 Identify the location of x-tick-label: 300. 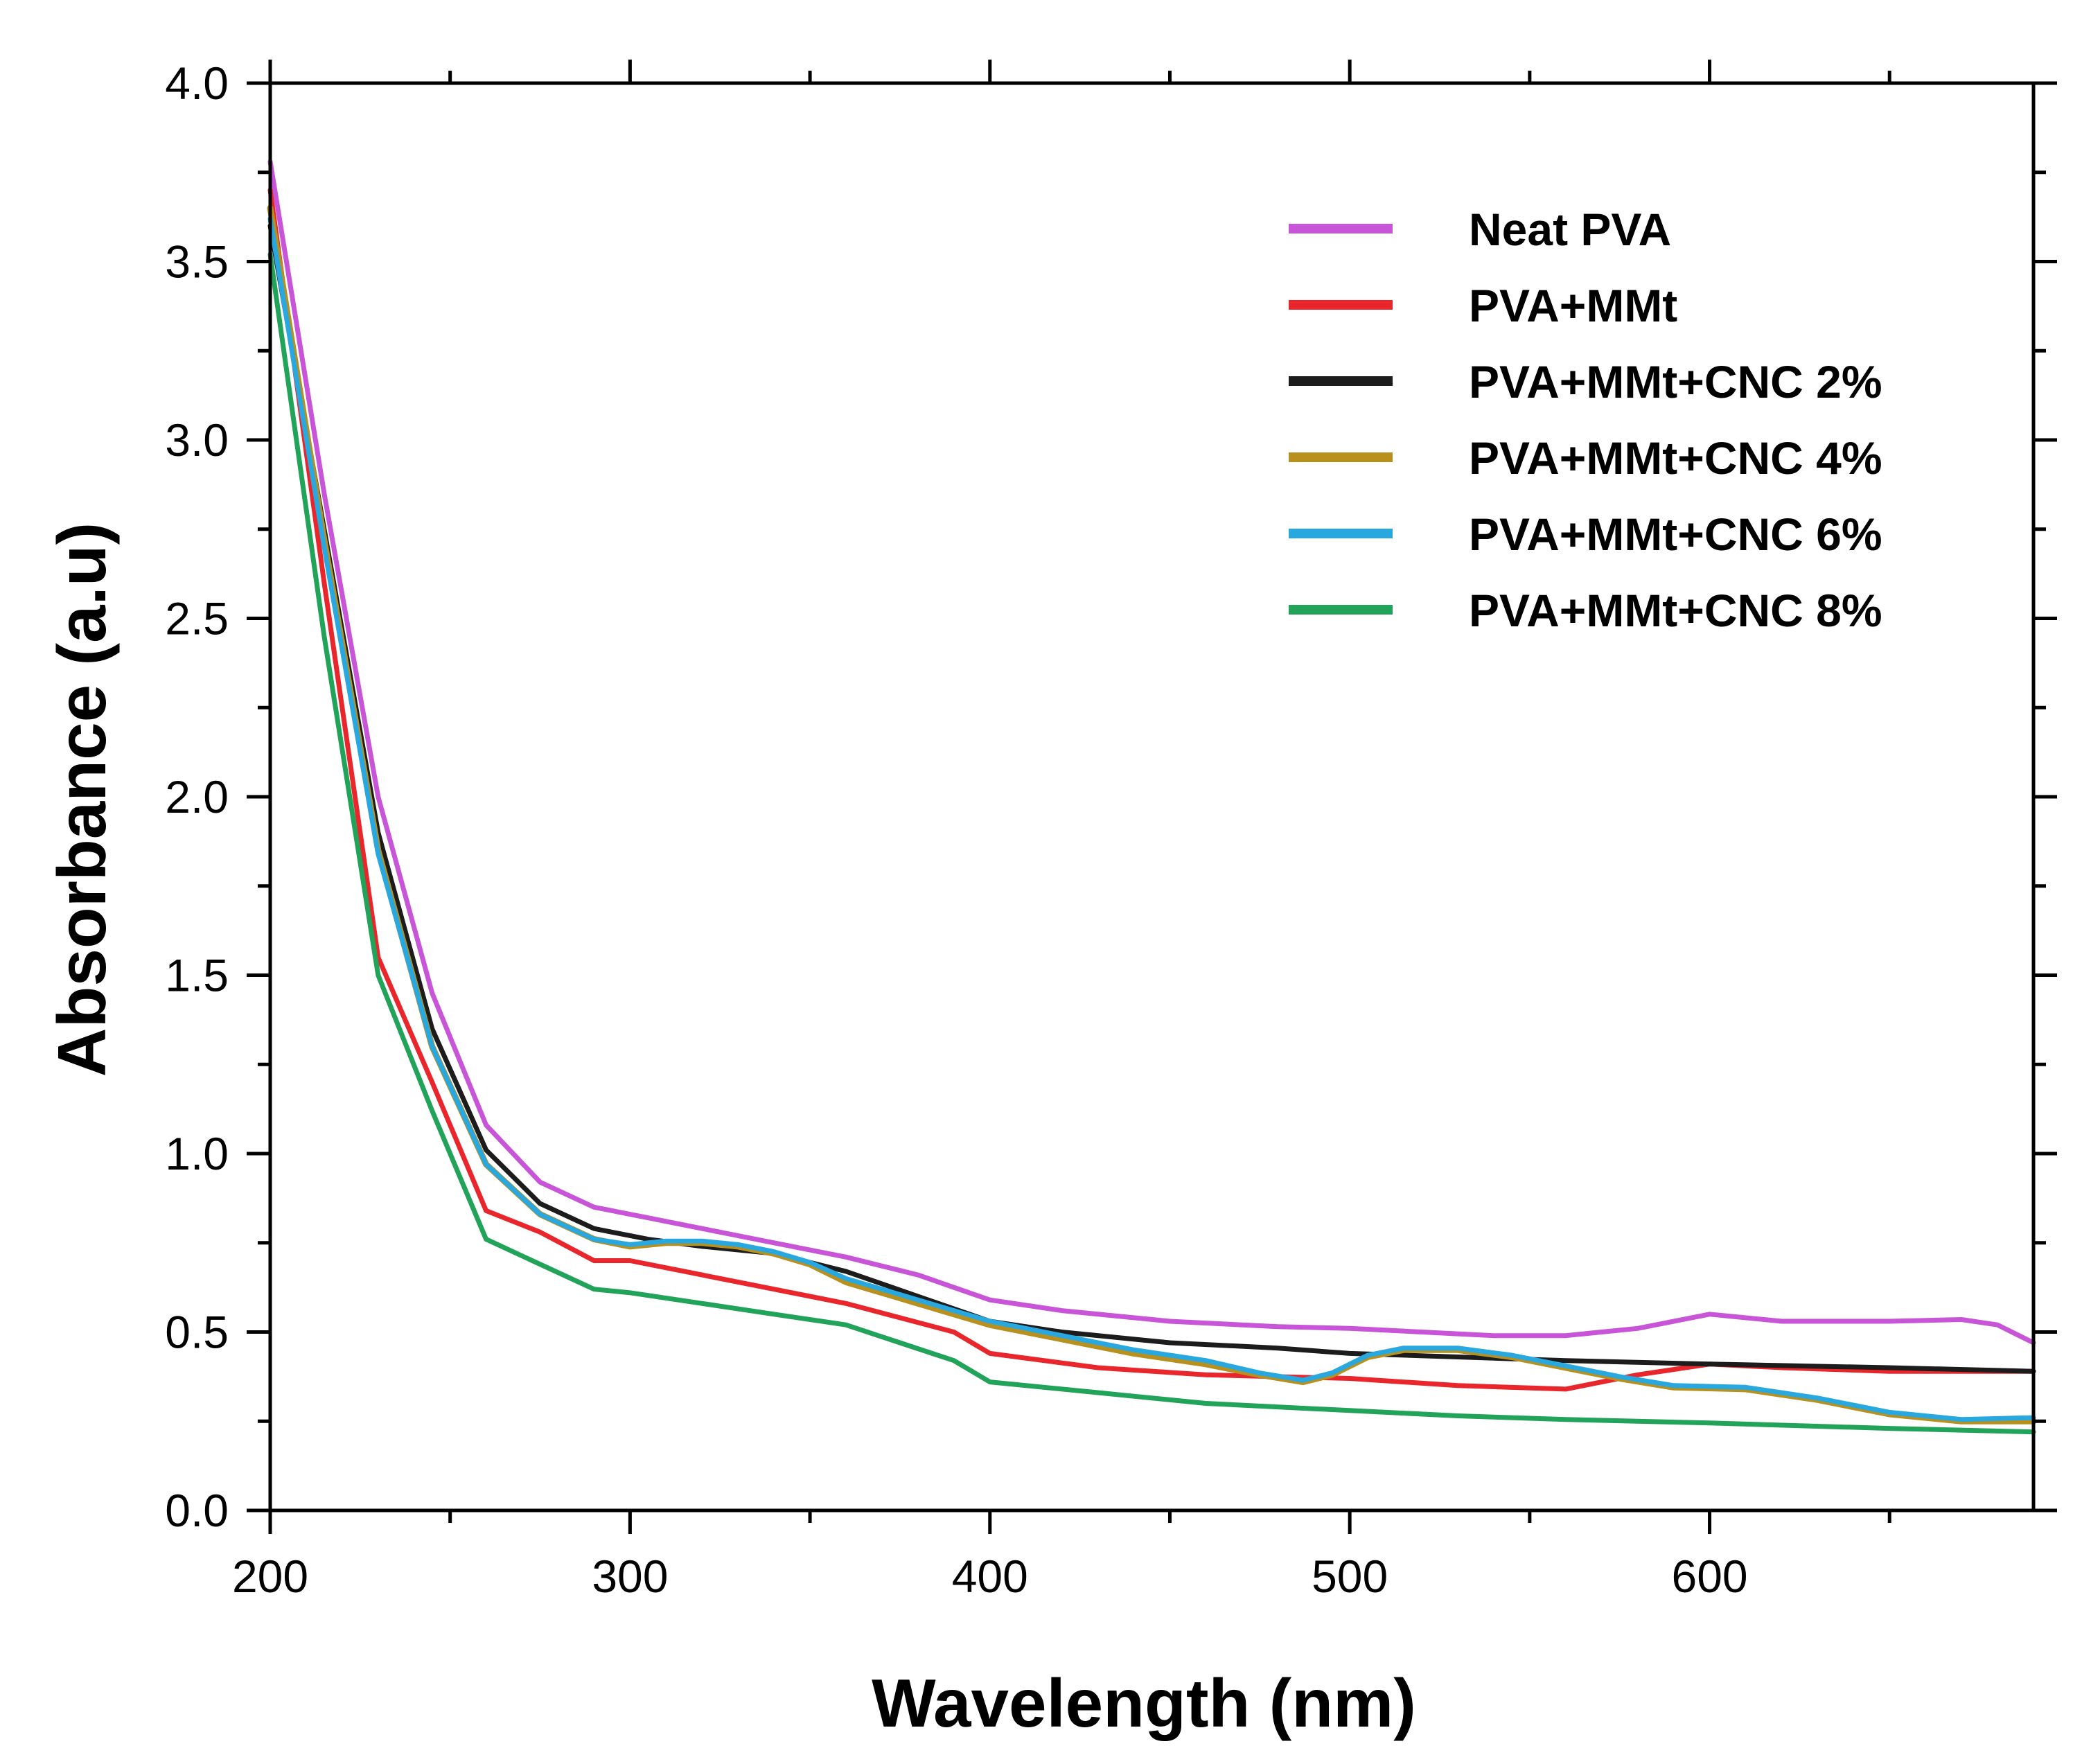
(630, 1576).